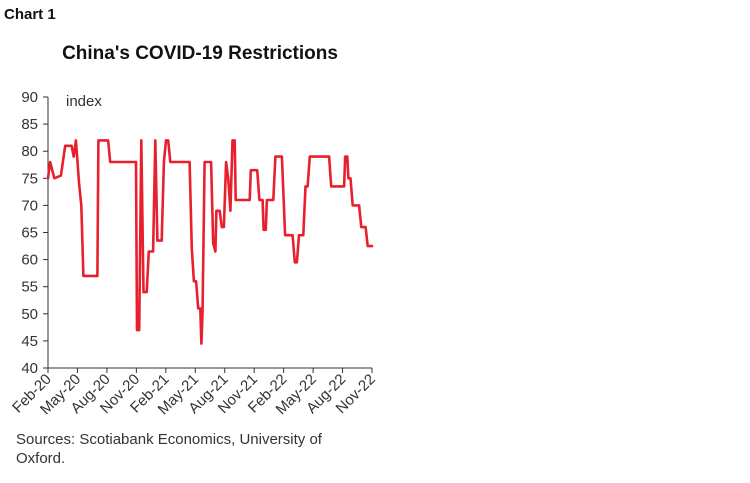 The height and width of the screenshot is (483, 750). Describe the element at coordinates (29, 205) in the screenshot. I see `y-tick-label: 70` at that location.